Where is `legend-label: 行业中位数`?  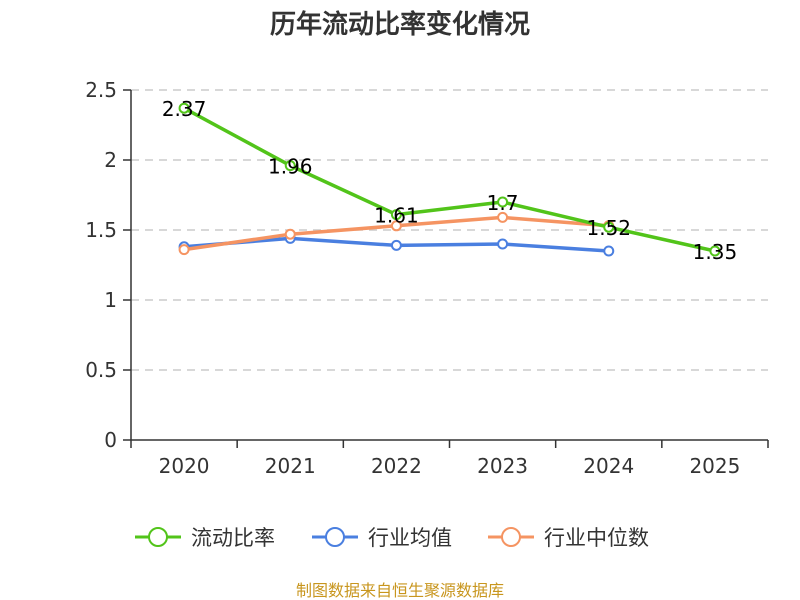 legend-label: 行业中位数 is located at coordinates (596, 538).